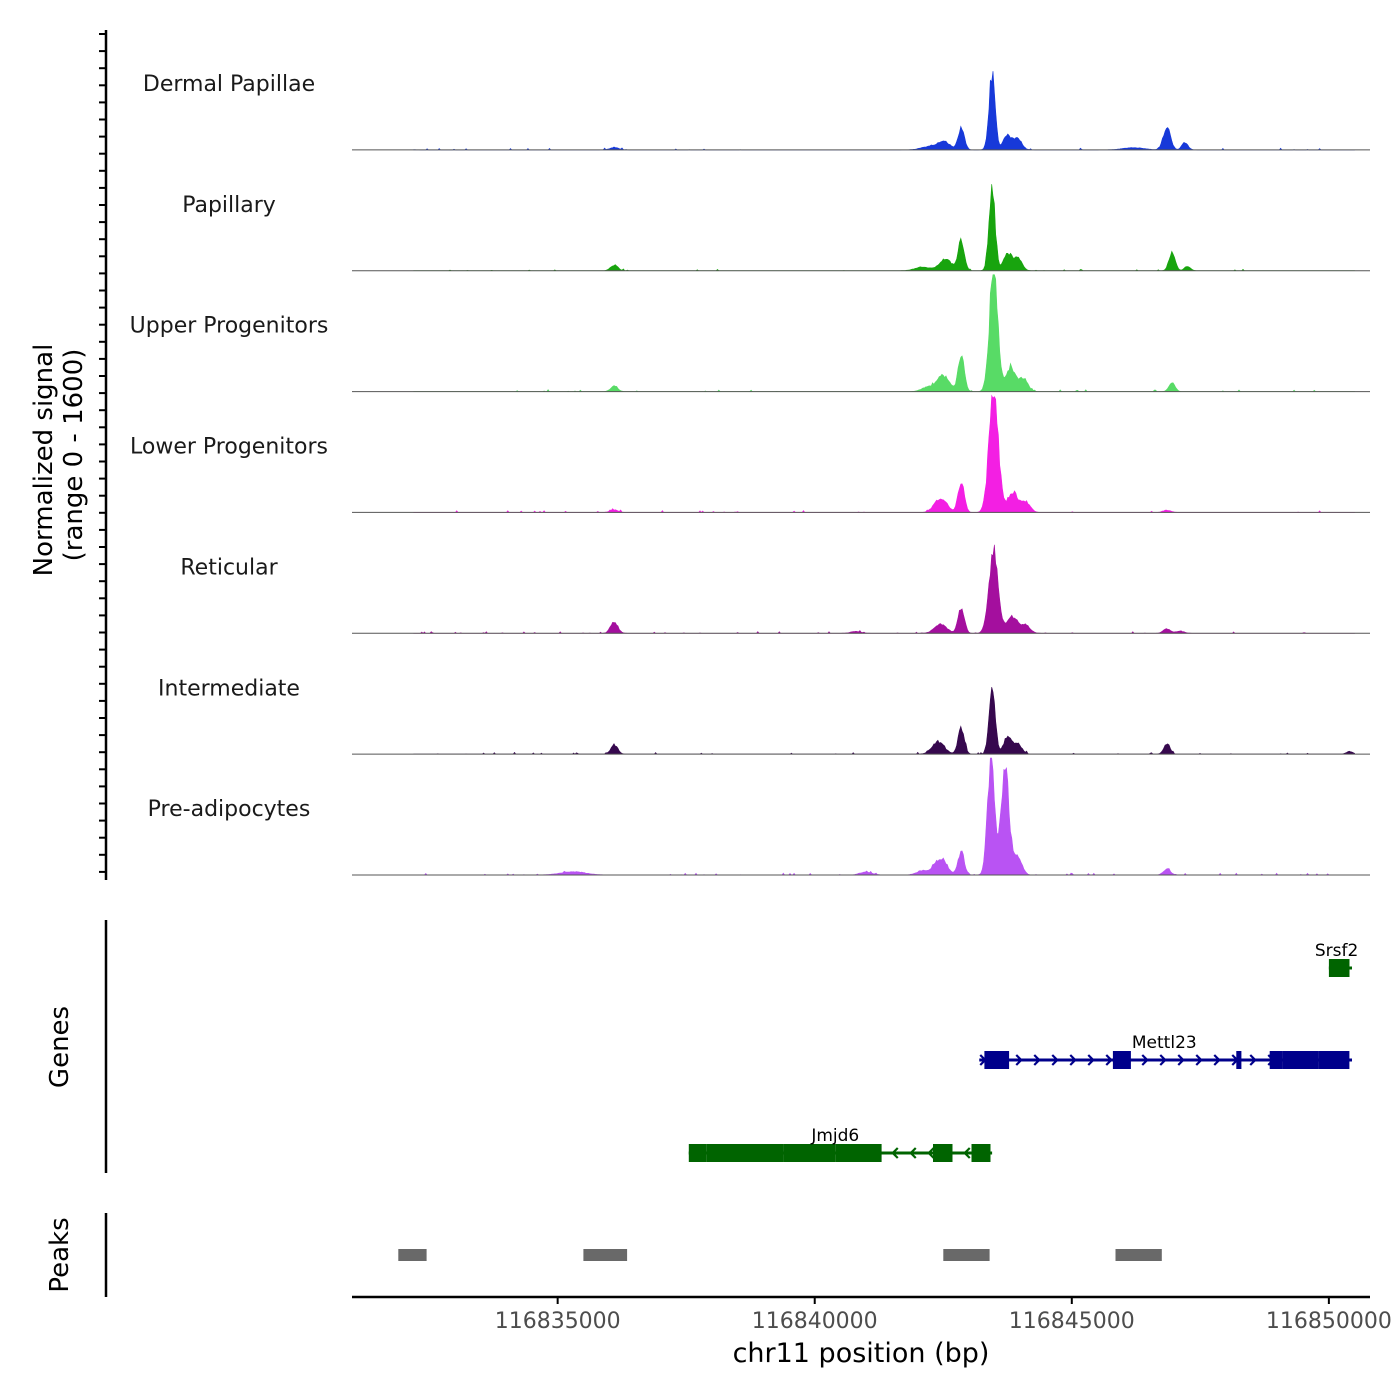 This screenshot has height=1400, width=1400. What do you see at coordinates (558, 1321) in the screenshot?
I see `x-tick-label: 116835000` at bounding box center [558, 1321].